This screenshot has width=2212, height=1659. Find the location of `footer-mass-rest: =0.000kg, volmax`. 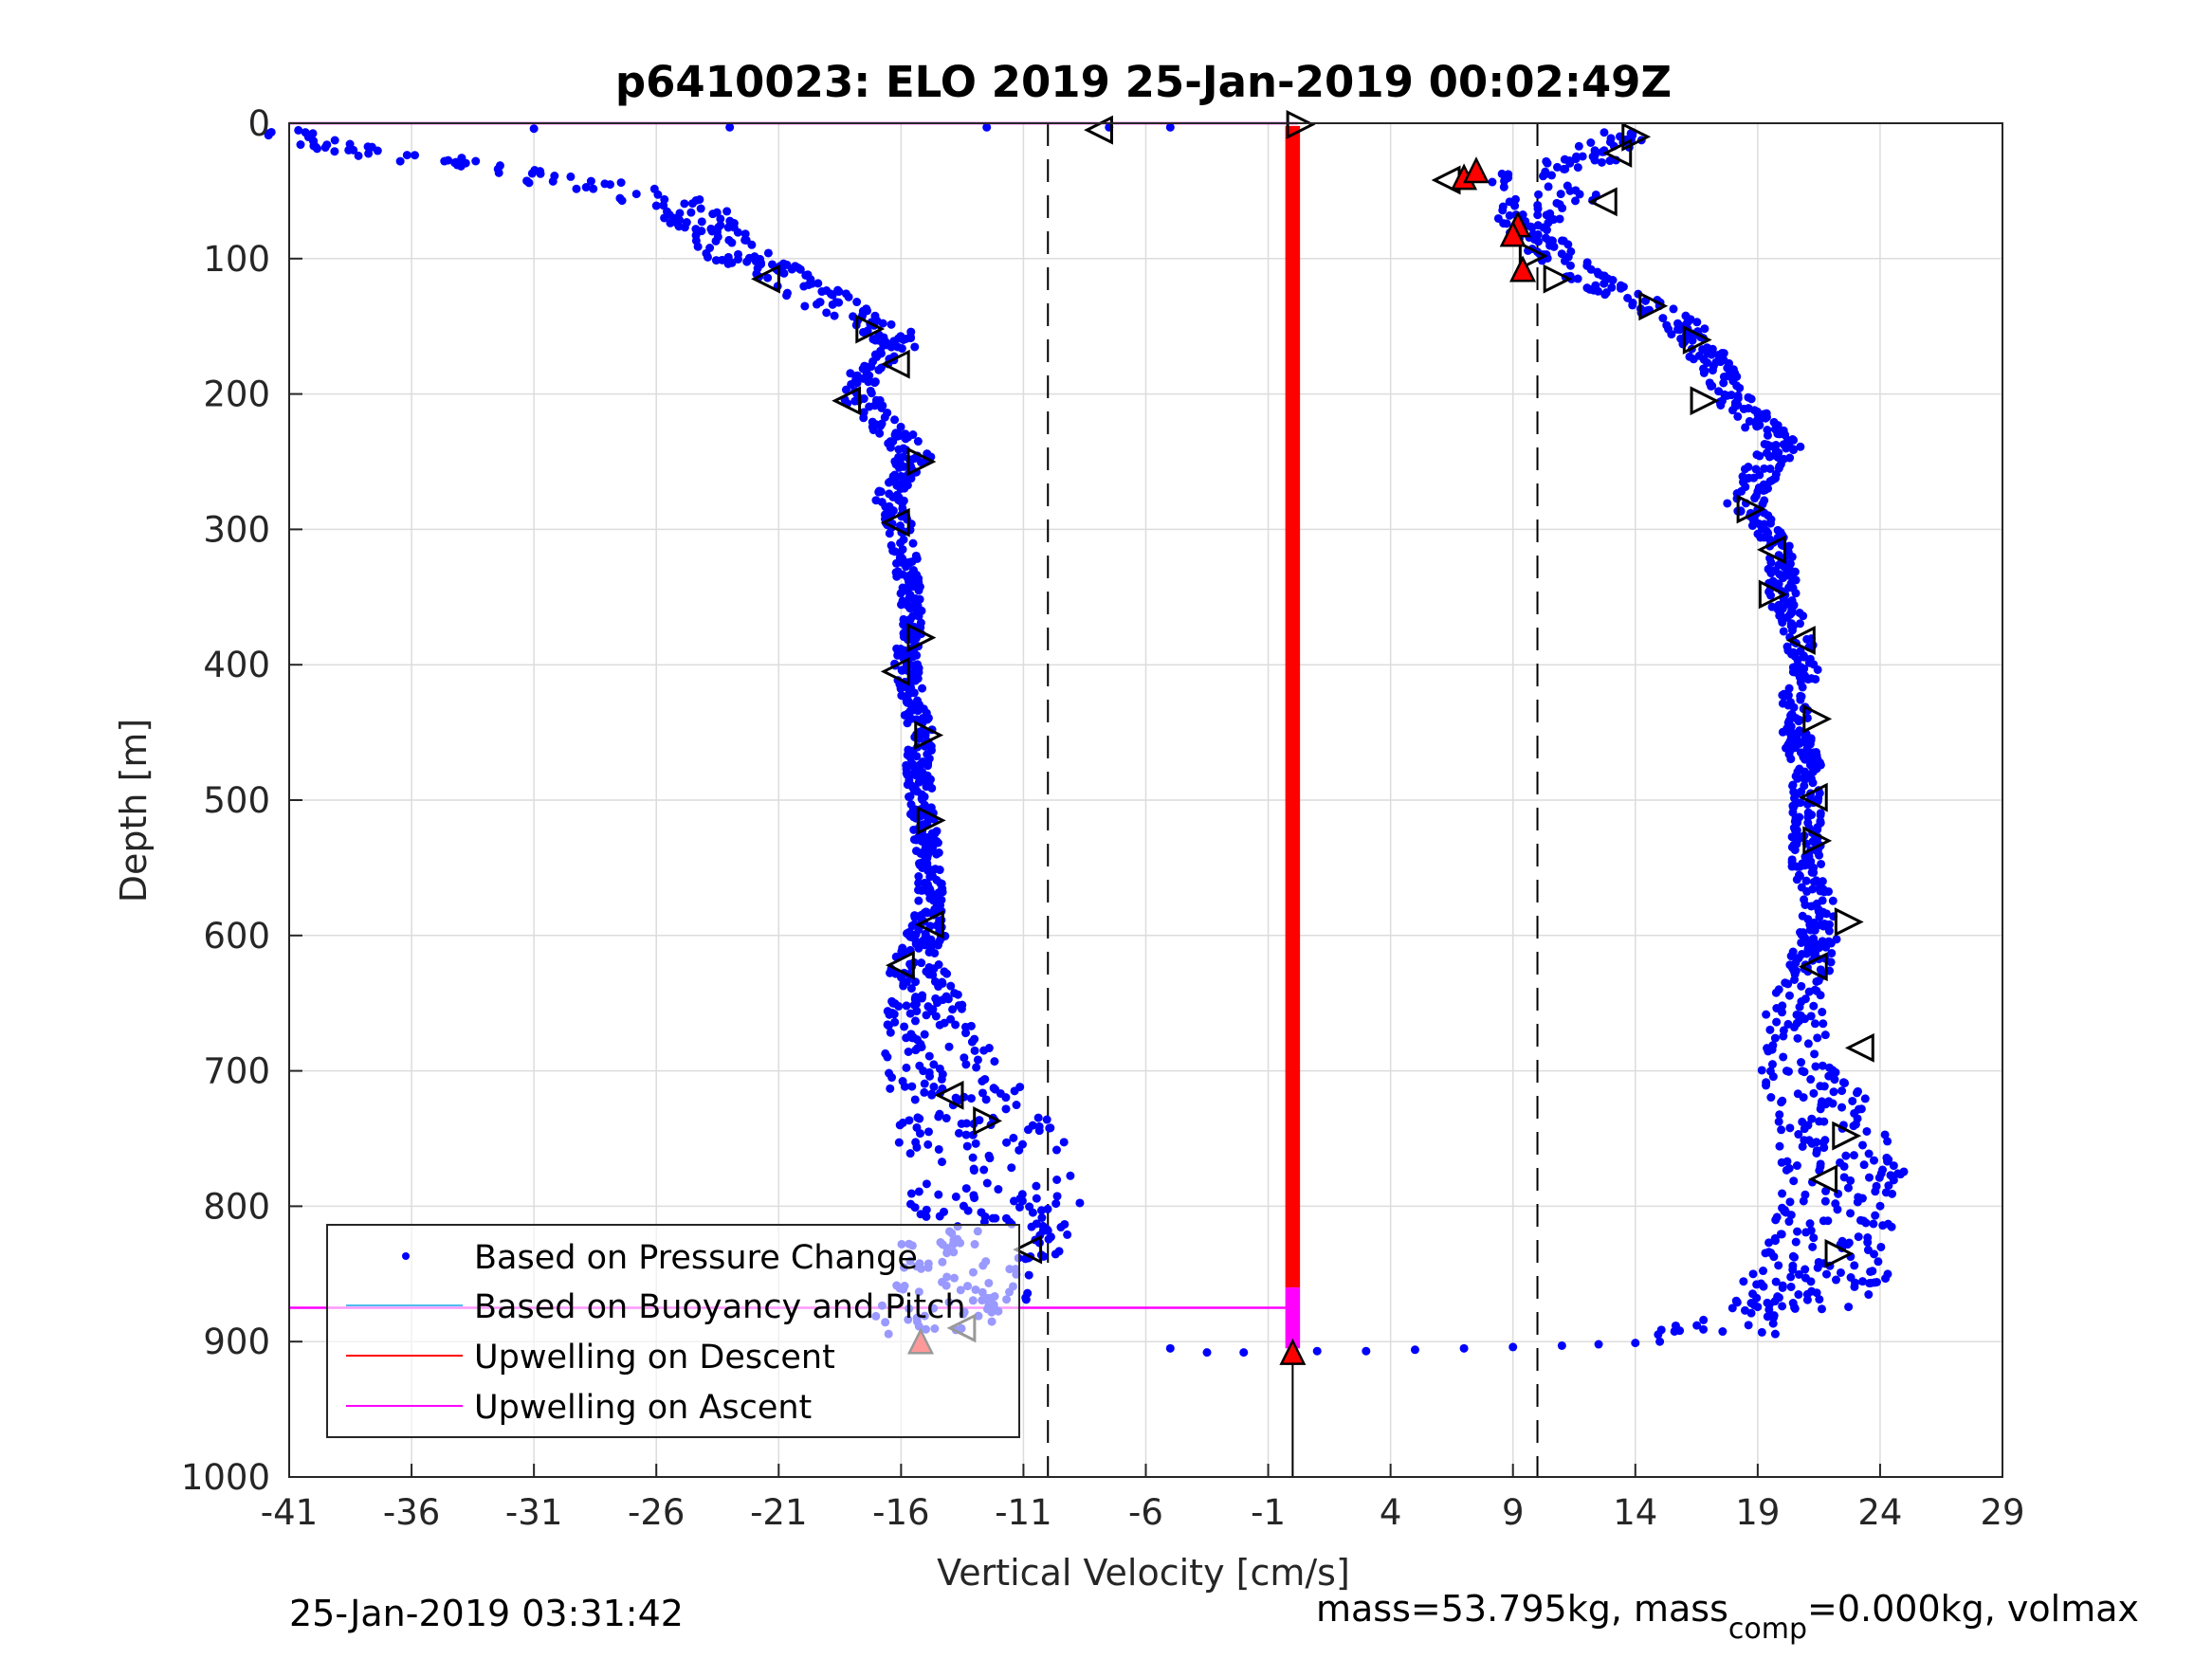

footer-mass-rest: =0.000kg, volmax is located at coordinates (1973, 1609).